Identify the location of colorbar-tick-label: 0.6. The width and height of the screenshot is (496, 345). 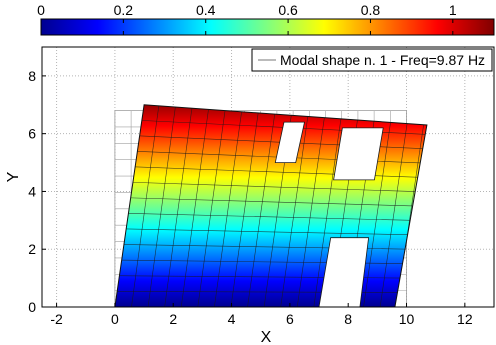
(288, 10).